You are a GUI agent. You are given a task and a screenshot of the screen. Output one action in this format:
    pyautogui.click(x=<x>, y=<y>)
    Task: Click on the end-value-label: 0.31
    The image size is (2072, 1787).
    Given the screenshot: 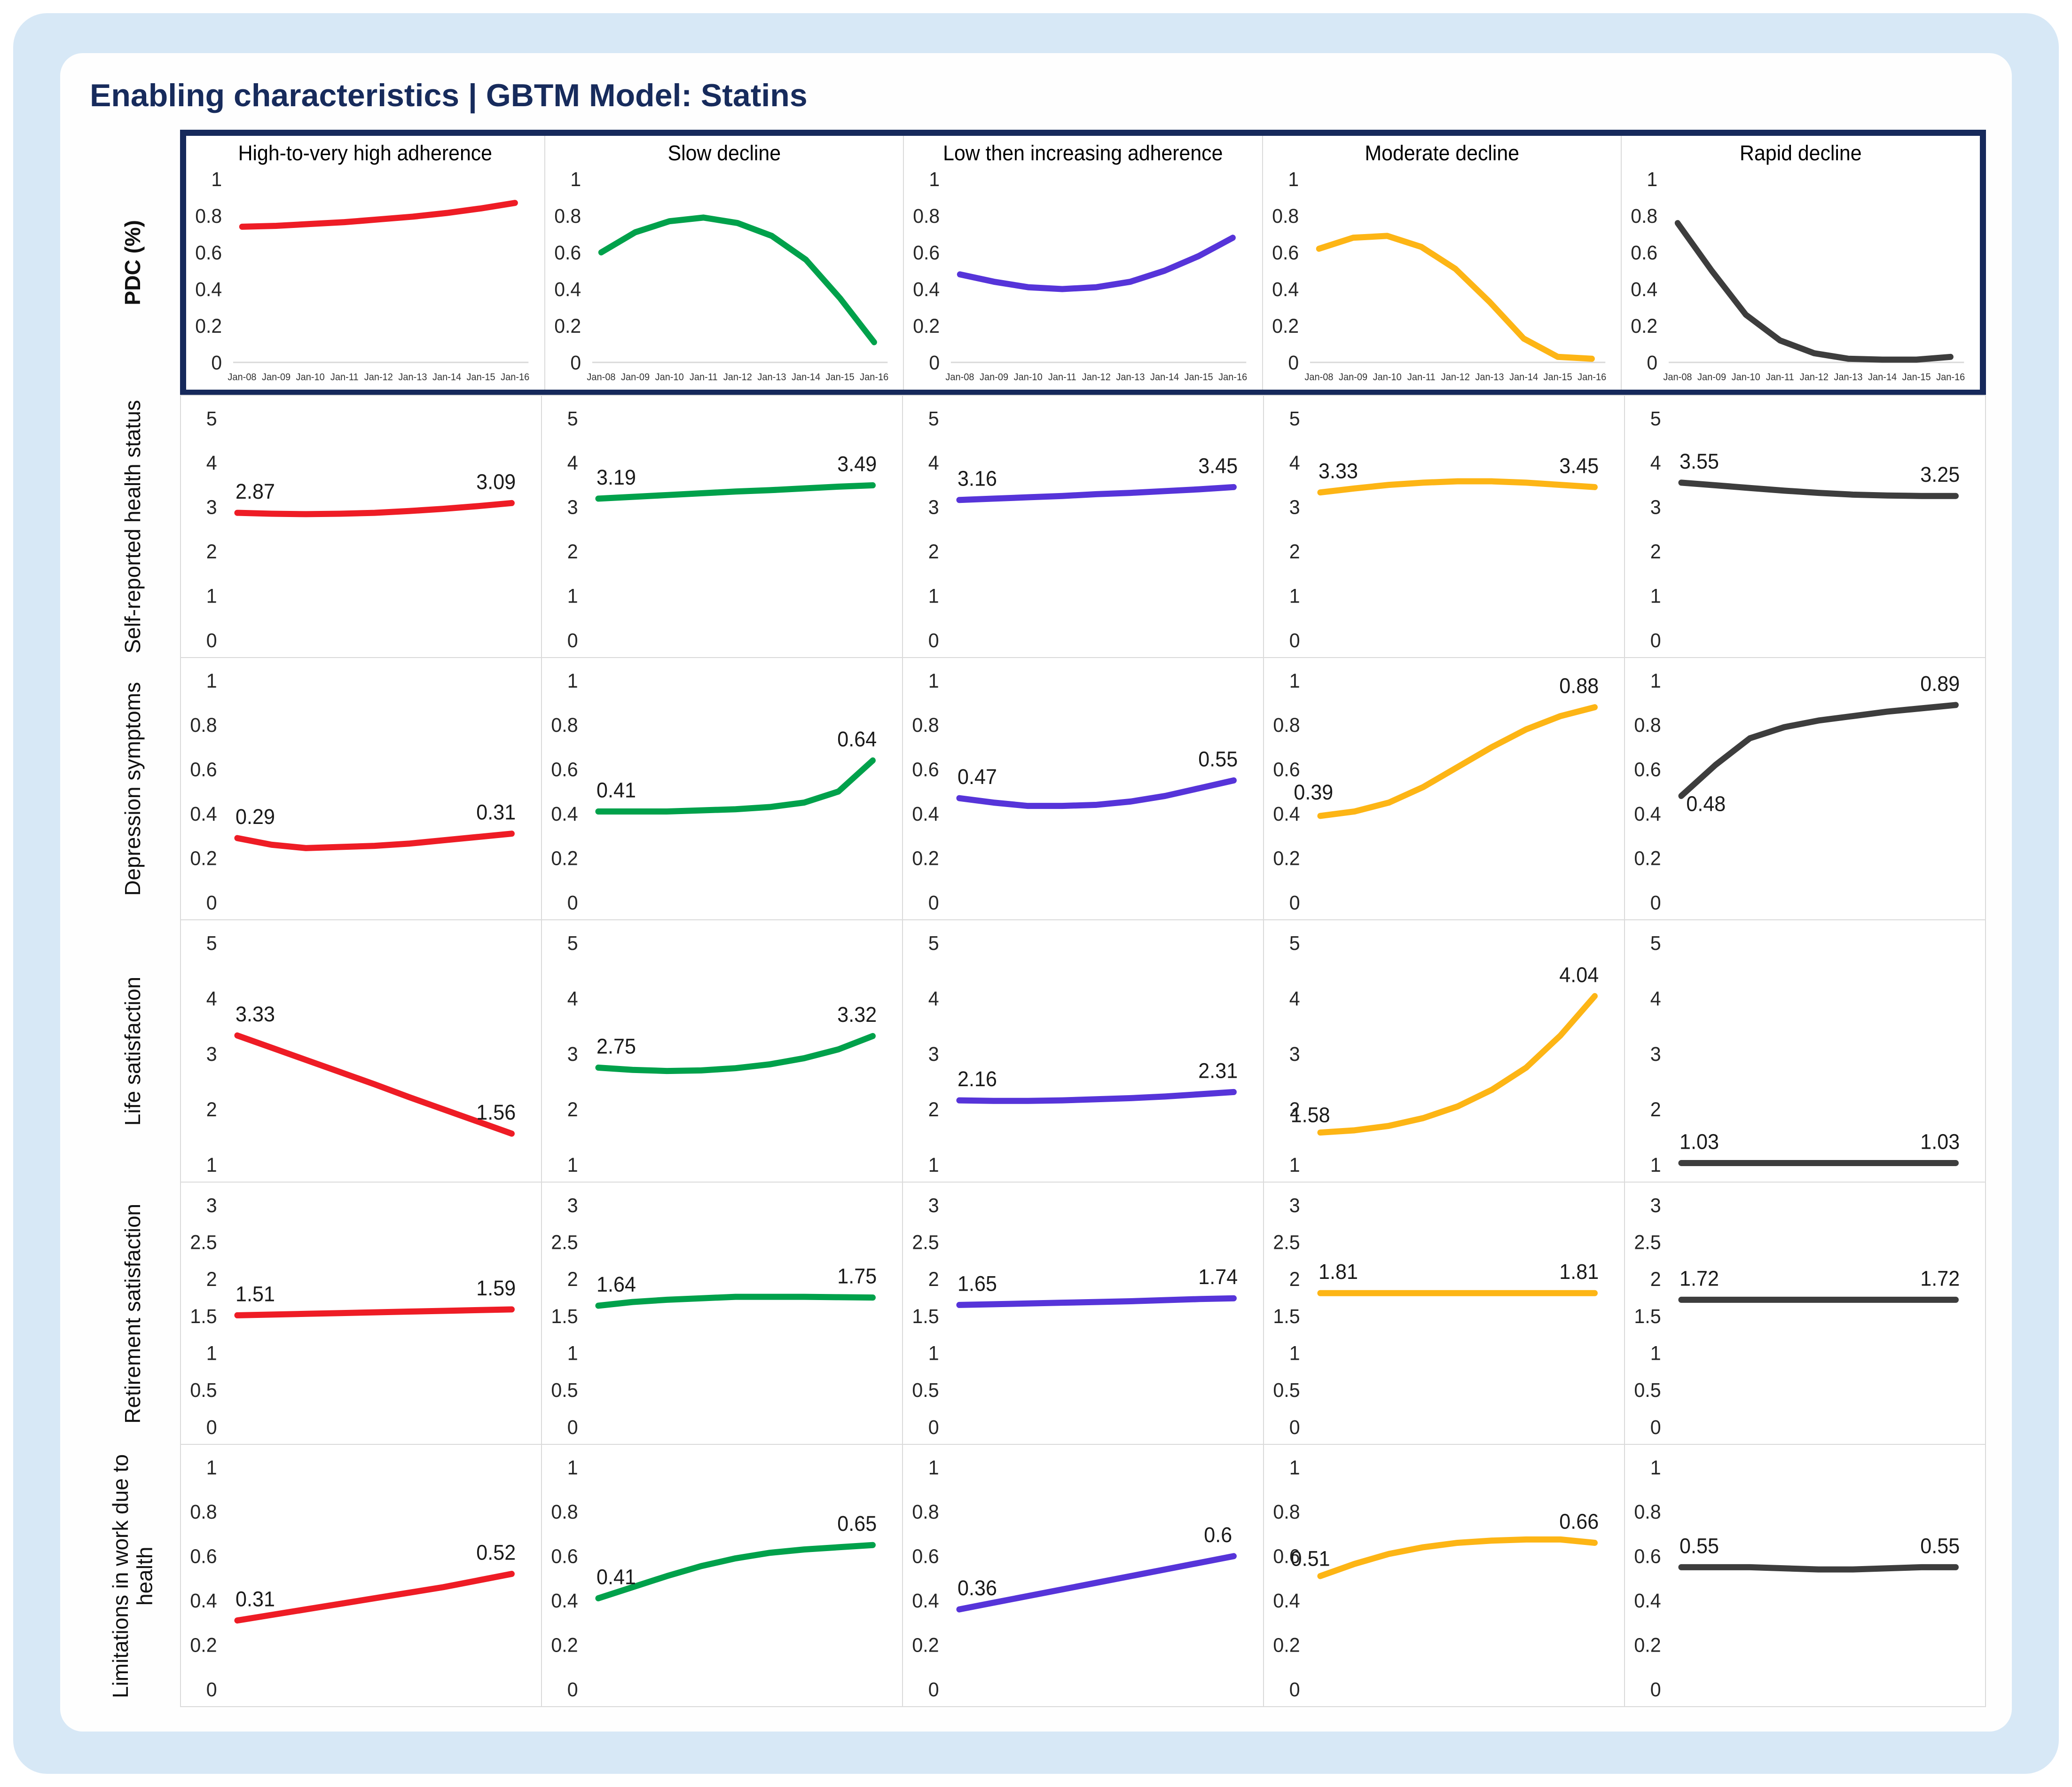 What is the action you would take?
    pyautogui.click(x=496, y=812)
    